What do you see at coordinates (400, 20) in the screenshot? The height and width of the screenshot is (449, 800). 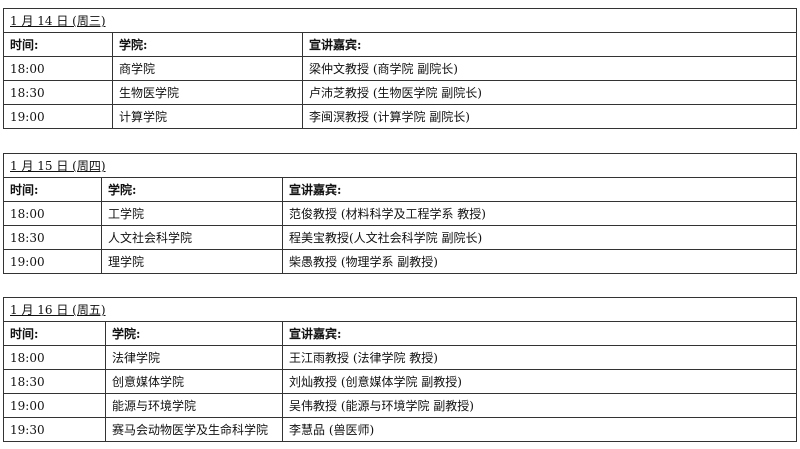 I see `day-title-row: 1 月 14 日 (周三)` at bounding box center [400, 20].